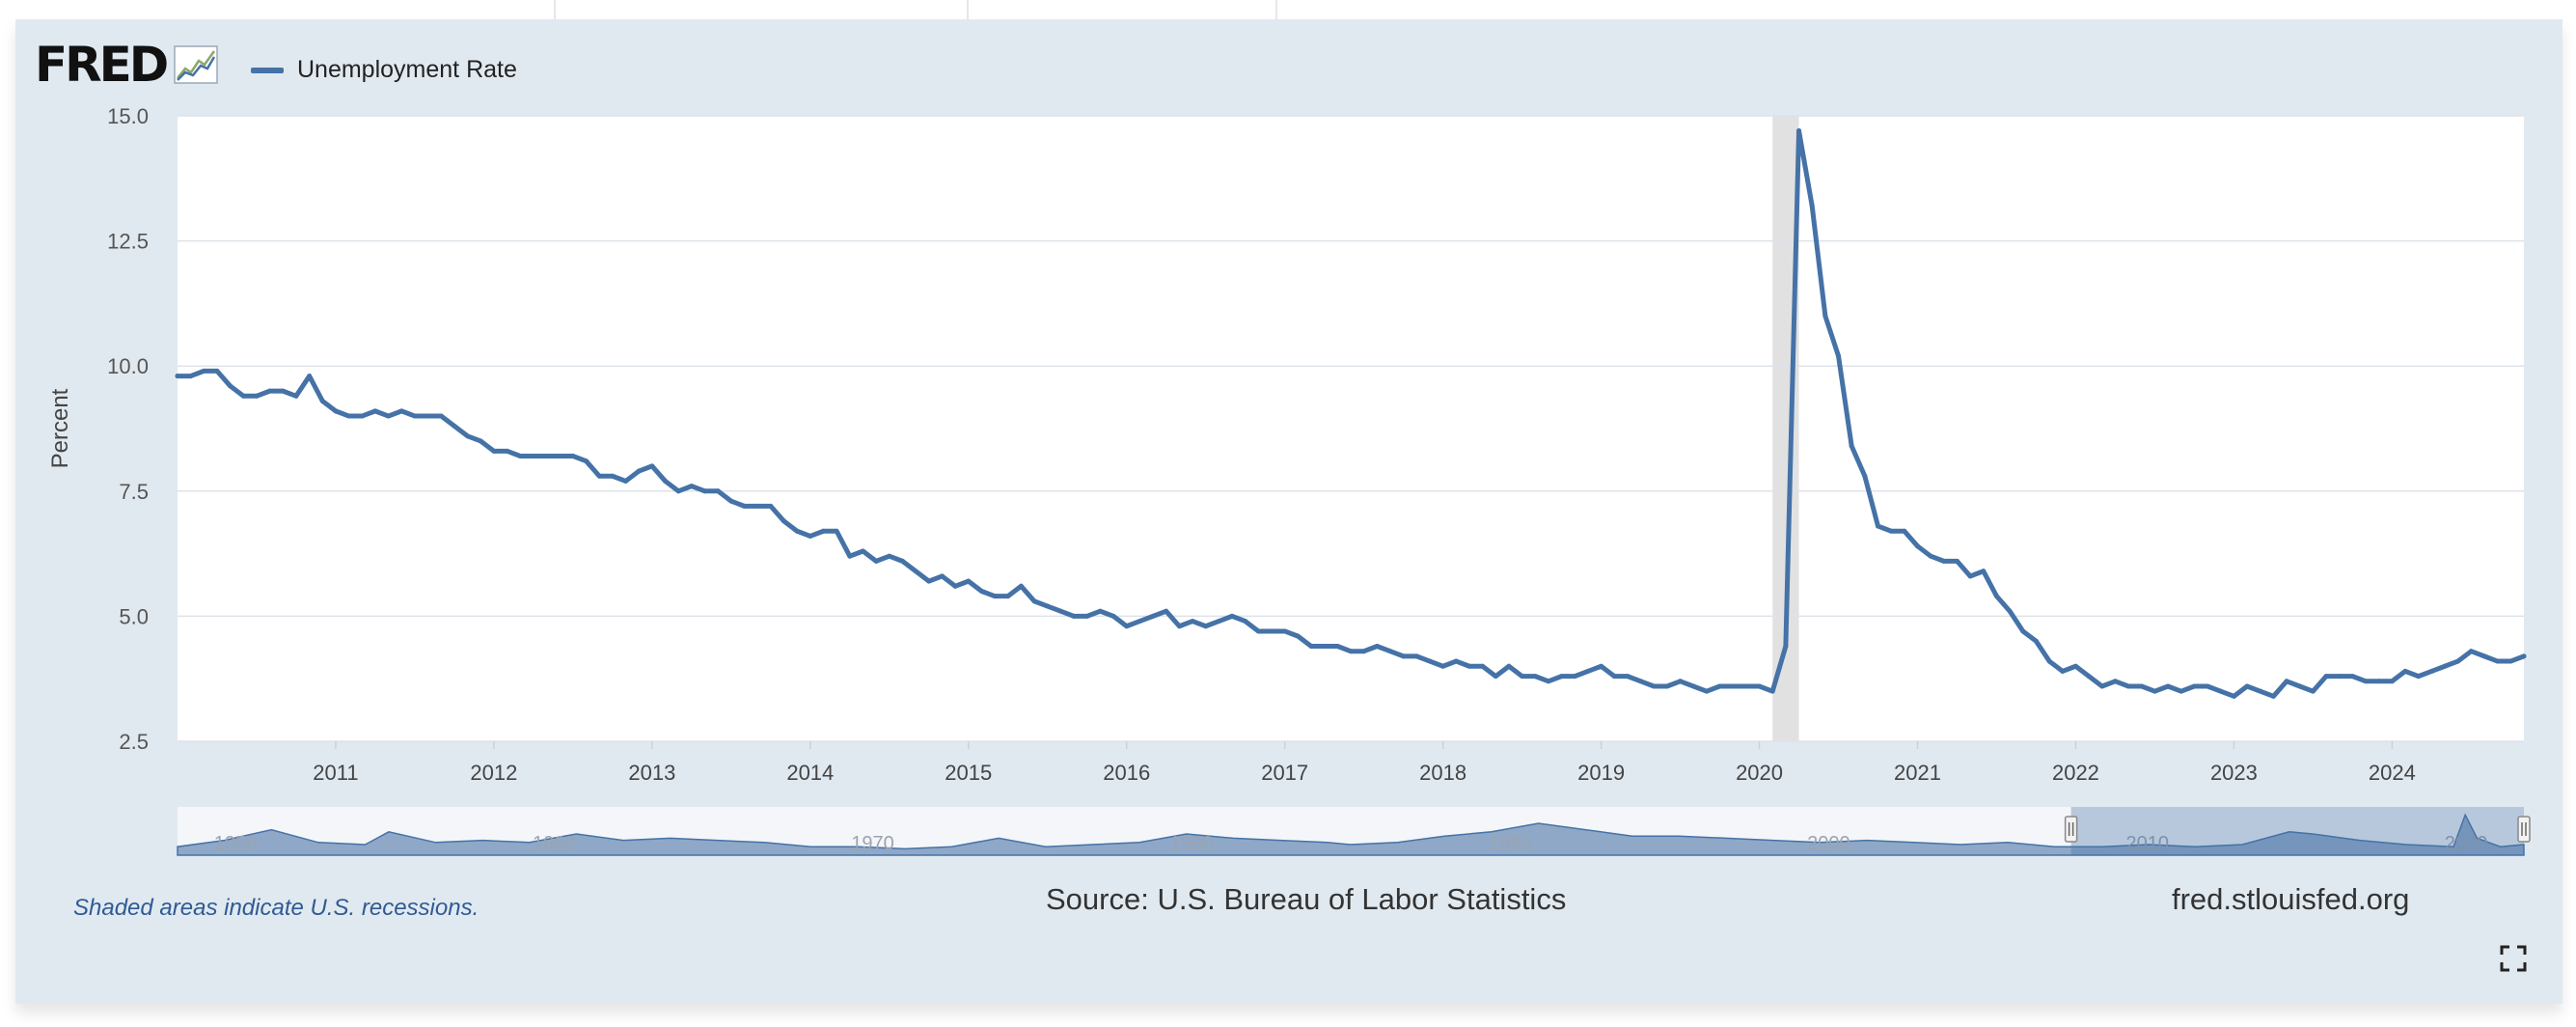  What do you see at coordinates (2514, 958) in the screenshot?
I see `fullscreen-icon` at bounding box center [2514, 958].